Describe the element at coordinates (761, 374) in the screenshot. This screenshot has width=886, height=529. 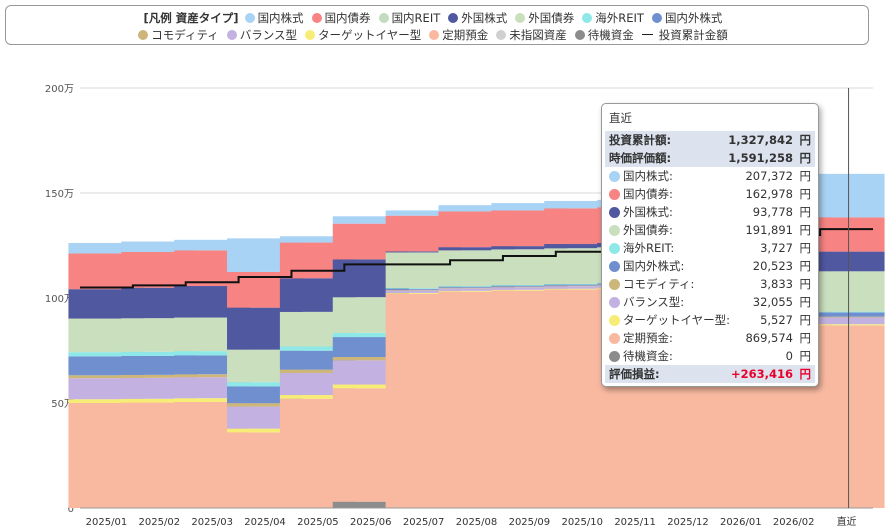
I see `tooltip-gain-value: +263,416` at that location.